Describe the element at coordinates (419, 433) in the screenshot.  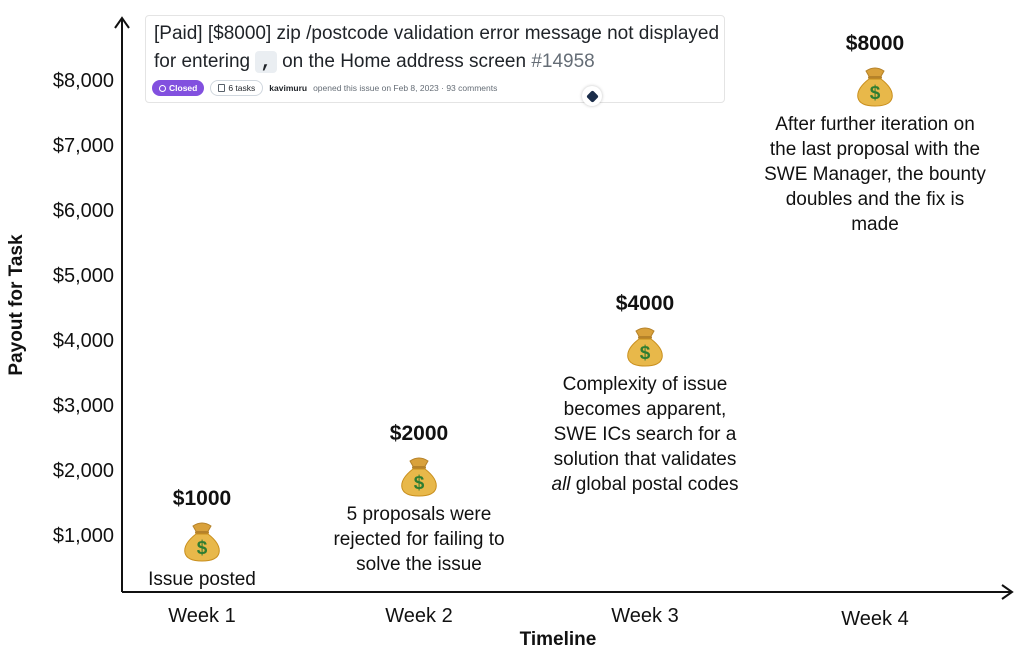
I see `data-label: $2000` at that location.